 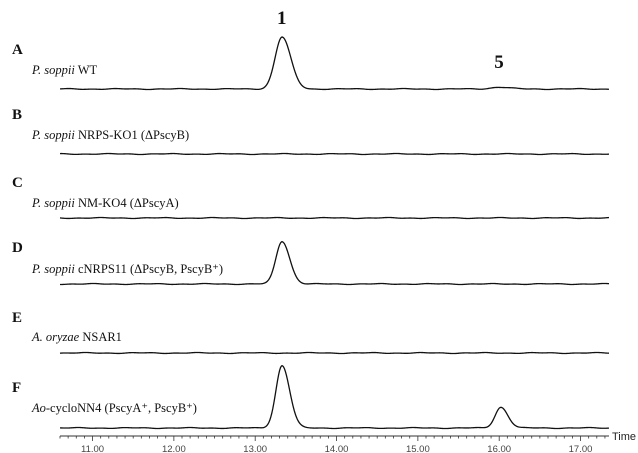 I want to click on strain-description: cNRPS11 (ΔPscyB, PscyB⁺), so click(x=149, y=269).